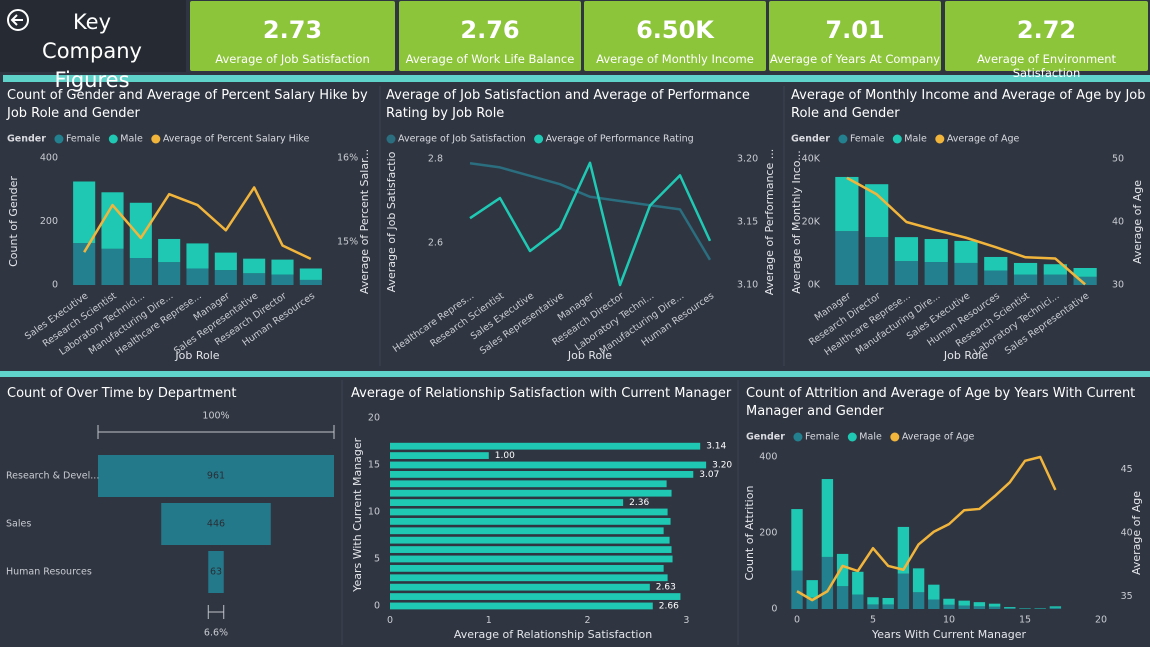  What do you see at coordinates (948, 634) in the screenshot?
I see `x-axis-title: Years With Current Manager` at bounding box center [948, 634].